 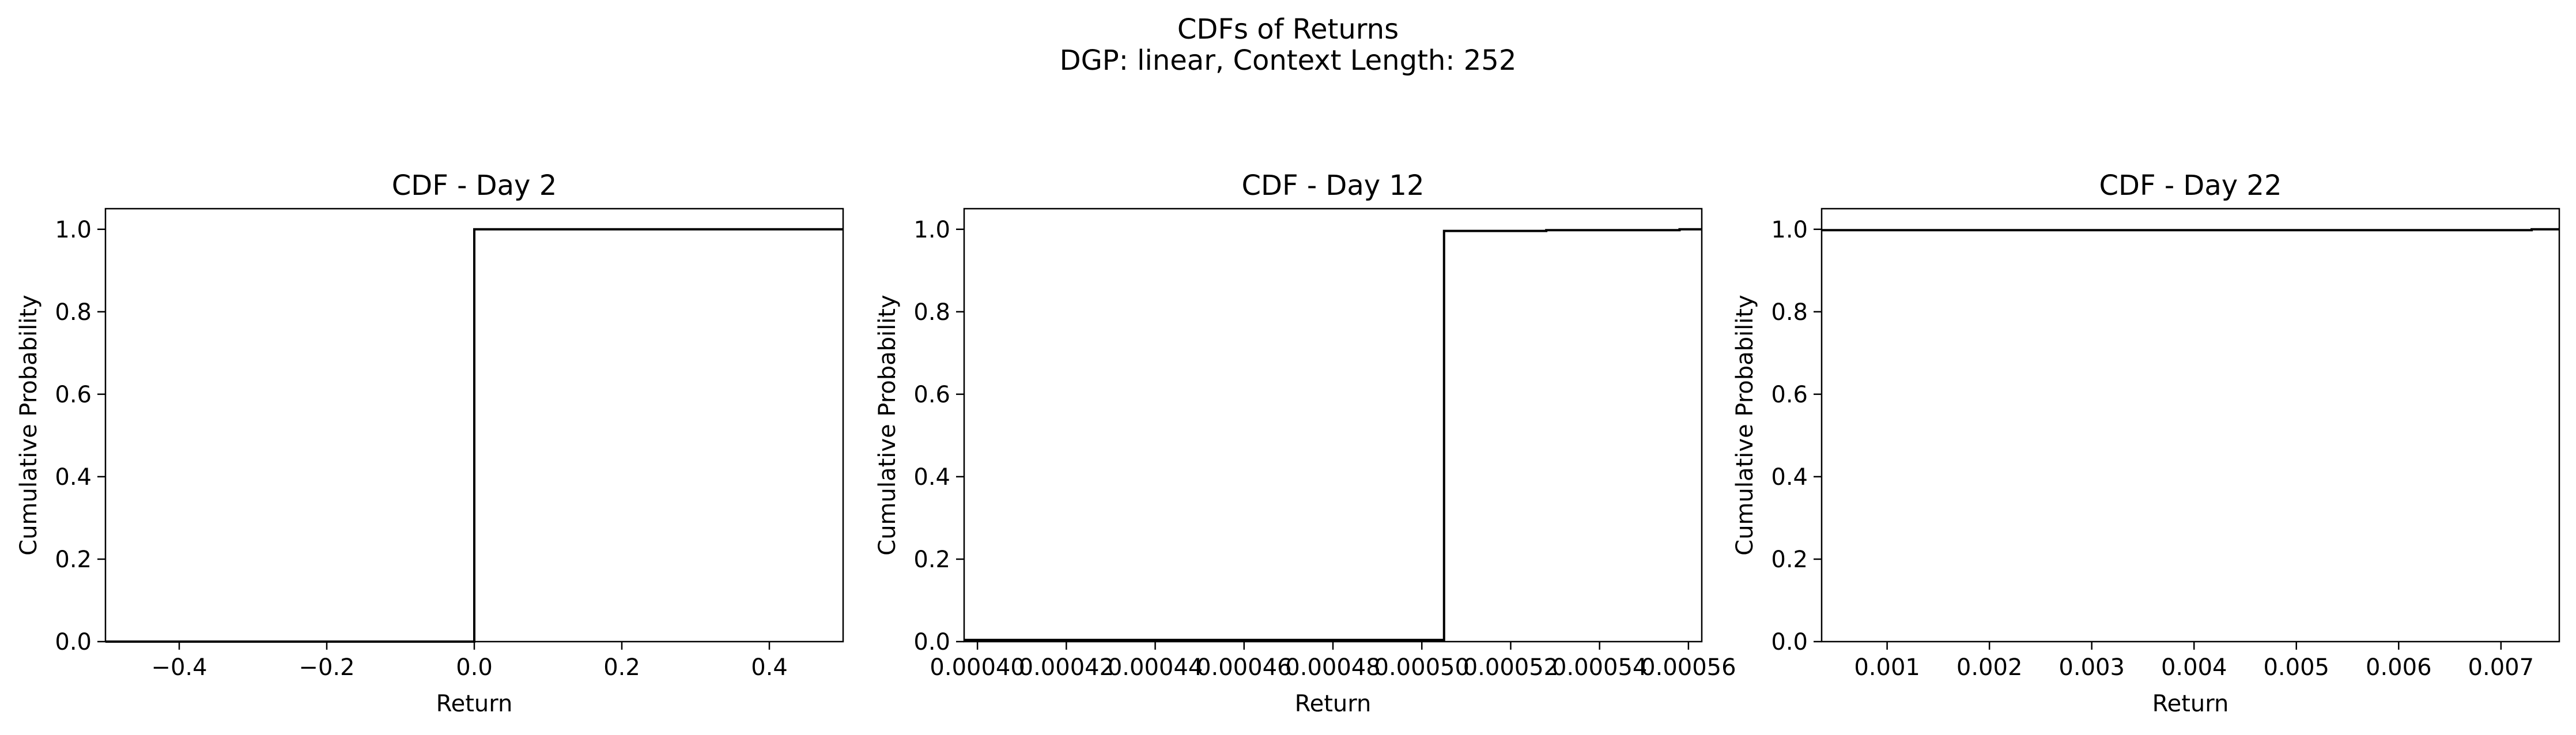 What do you see at coordinates (1066, 667) in the screenshot?
I see `x-tick-label: 0.00042` at bounding box center [1066, 667].